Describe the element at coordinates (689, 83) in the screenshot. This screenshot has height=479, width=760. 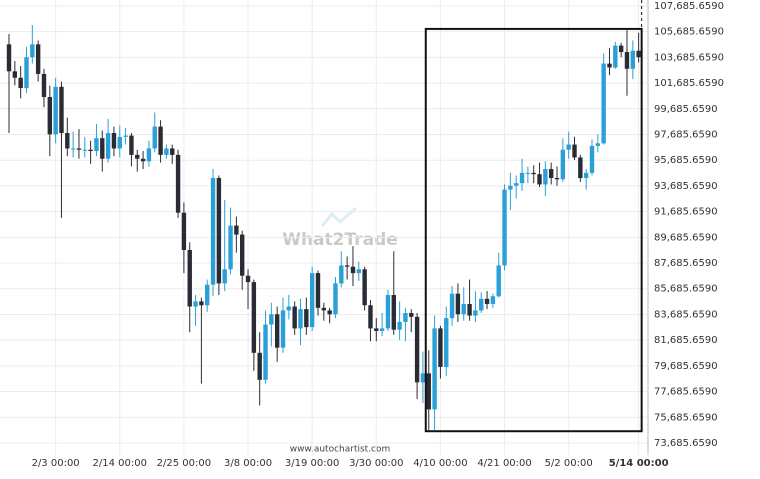
I see `y-tick-label: 101,685.6590` at that location.